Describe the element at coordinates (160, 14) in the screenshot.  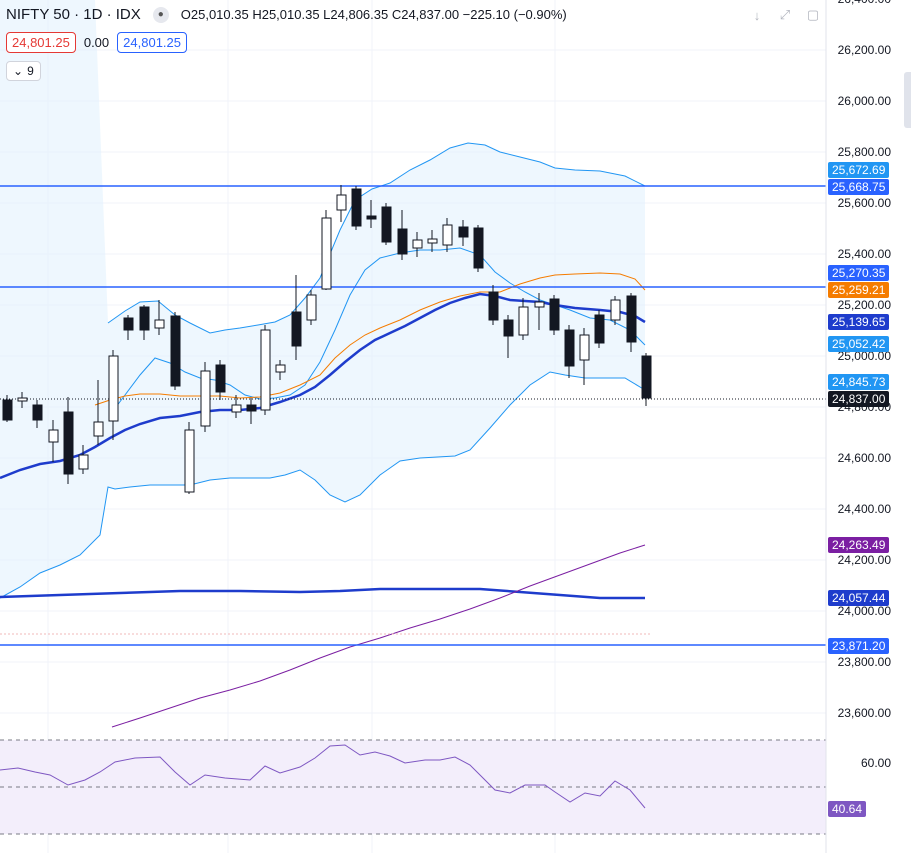
I see `eye-icon: ●` at that location.